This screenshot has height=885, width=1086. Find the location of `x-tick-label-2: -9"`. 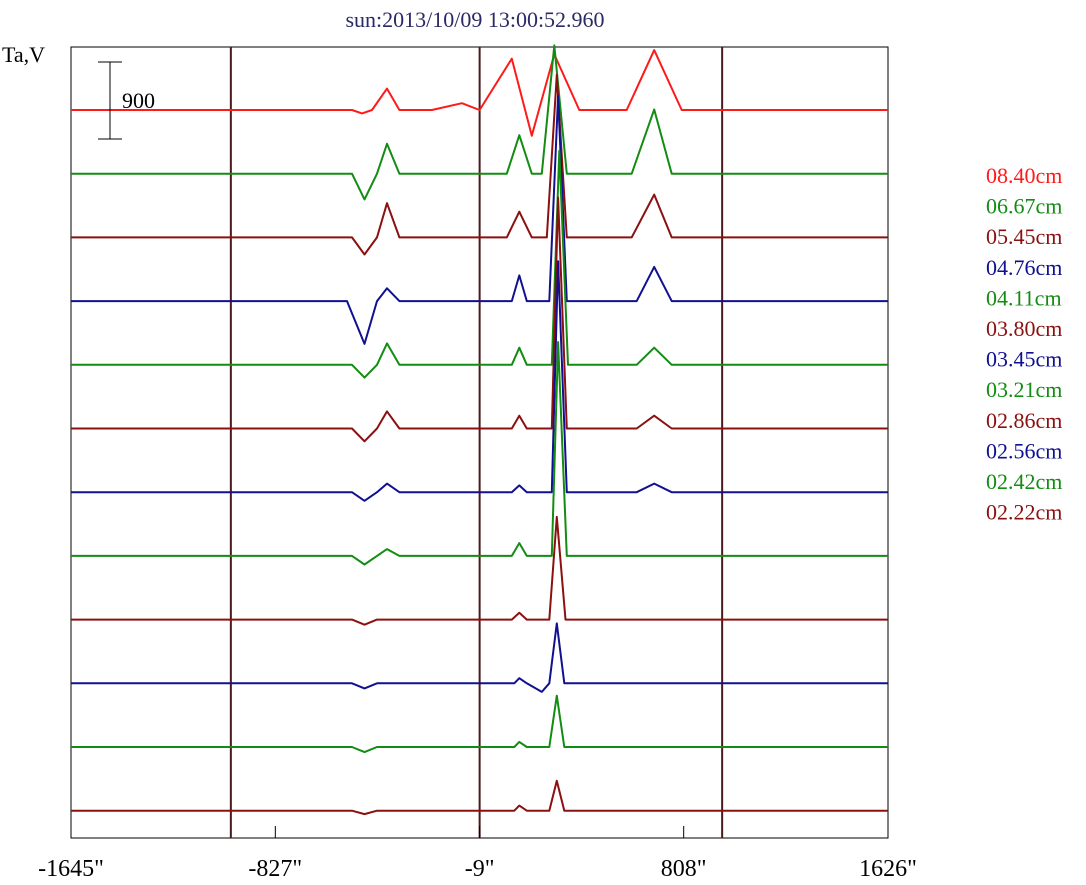

x-tick-label-2: -9" is located at coordinates (480, 869).